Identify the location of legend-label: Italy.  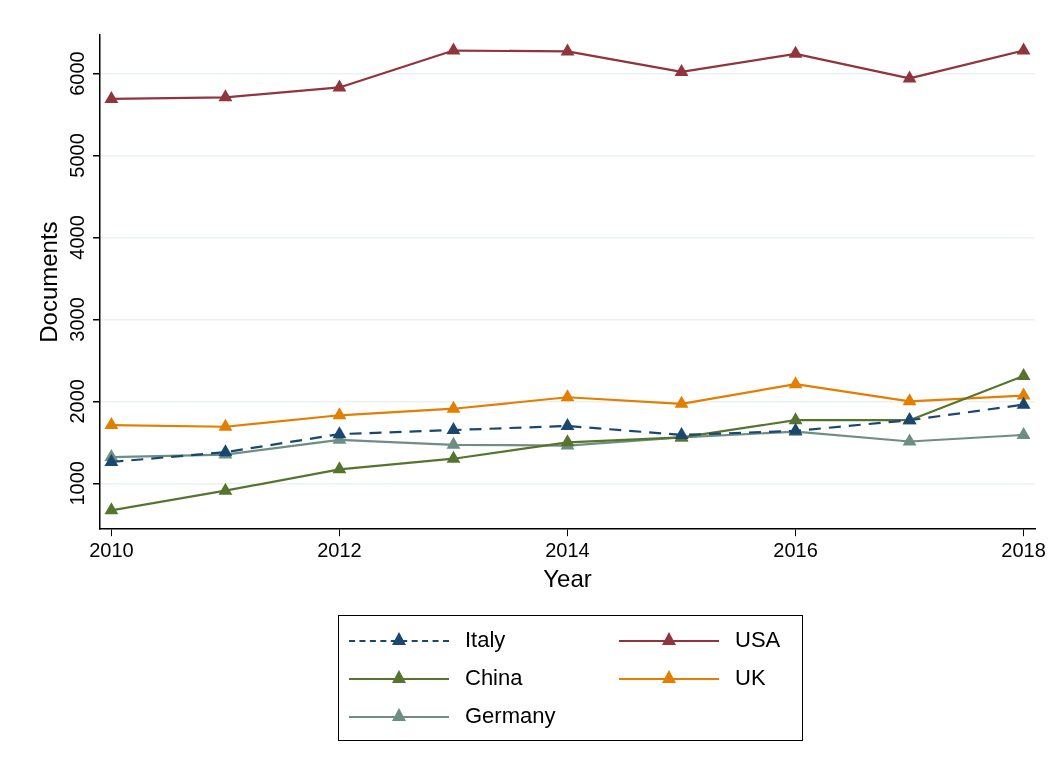
(485, 640).